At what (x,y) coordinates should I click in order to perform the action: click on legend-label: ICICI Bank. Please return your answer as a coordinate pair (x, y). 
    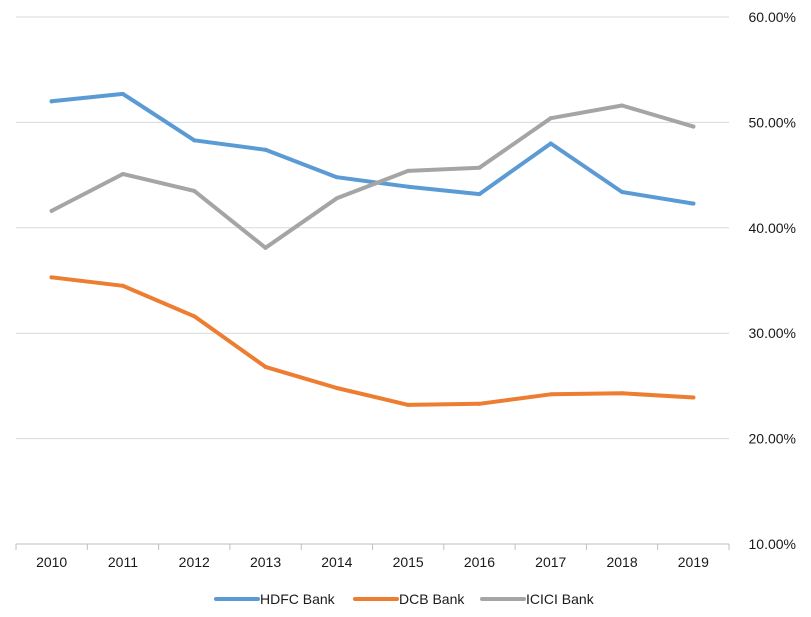
    Looking at the image, I should click on (560, 599).